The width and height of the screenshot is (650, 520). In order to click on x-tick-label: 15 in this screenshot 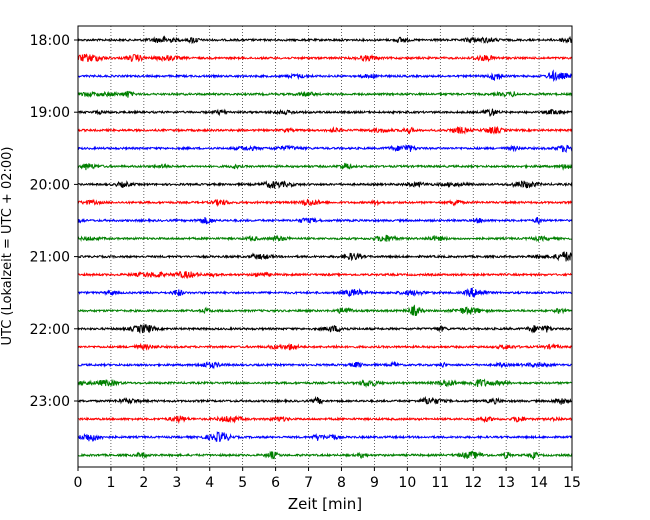, I will do `click(572, 483)`.